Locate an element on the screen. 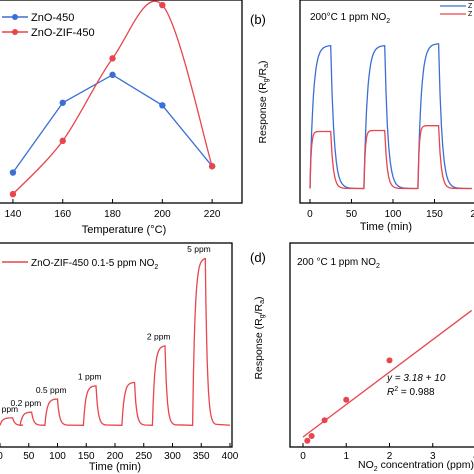 This screenshot has height=474, width=474. fit-line is located at coordinates (387, 373).